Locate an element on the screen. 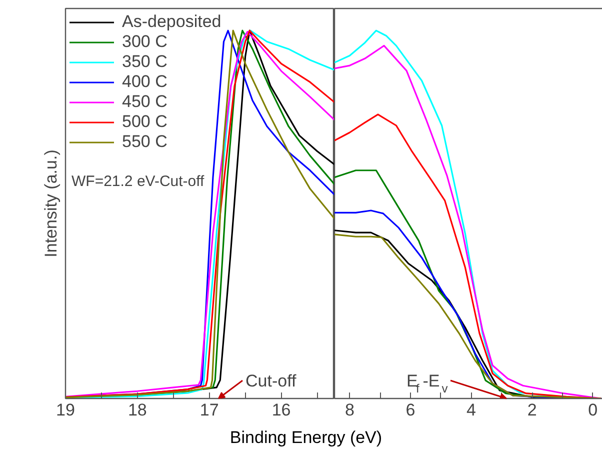 This screenshot has height=460, width=602. legend-label: 550 C is located at coordinates (145, 142).